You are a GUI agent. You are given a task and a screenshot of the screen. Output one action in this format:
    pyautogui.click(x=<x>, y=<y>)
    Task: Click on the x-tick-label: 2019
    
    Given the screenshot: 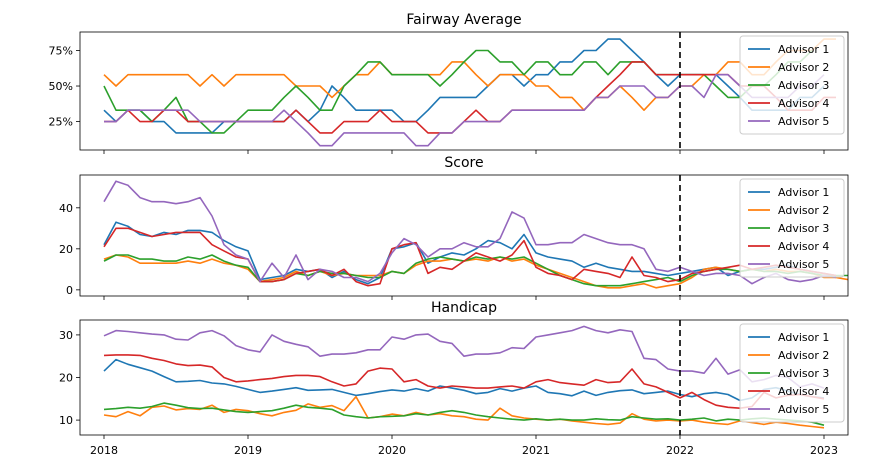 What is the action you would take?
    pyautogui.click(x=248, y=450)
    